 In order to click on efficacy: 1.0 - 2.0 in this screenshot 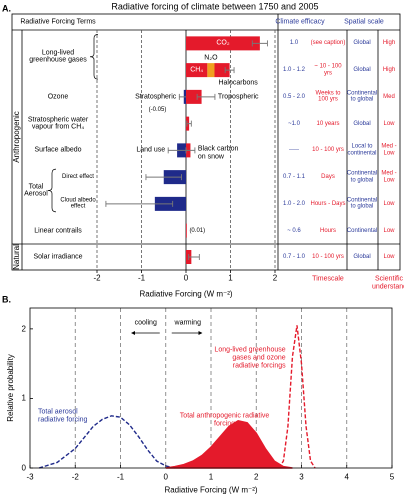, I will do `click(293, 203)`.